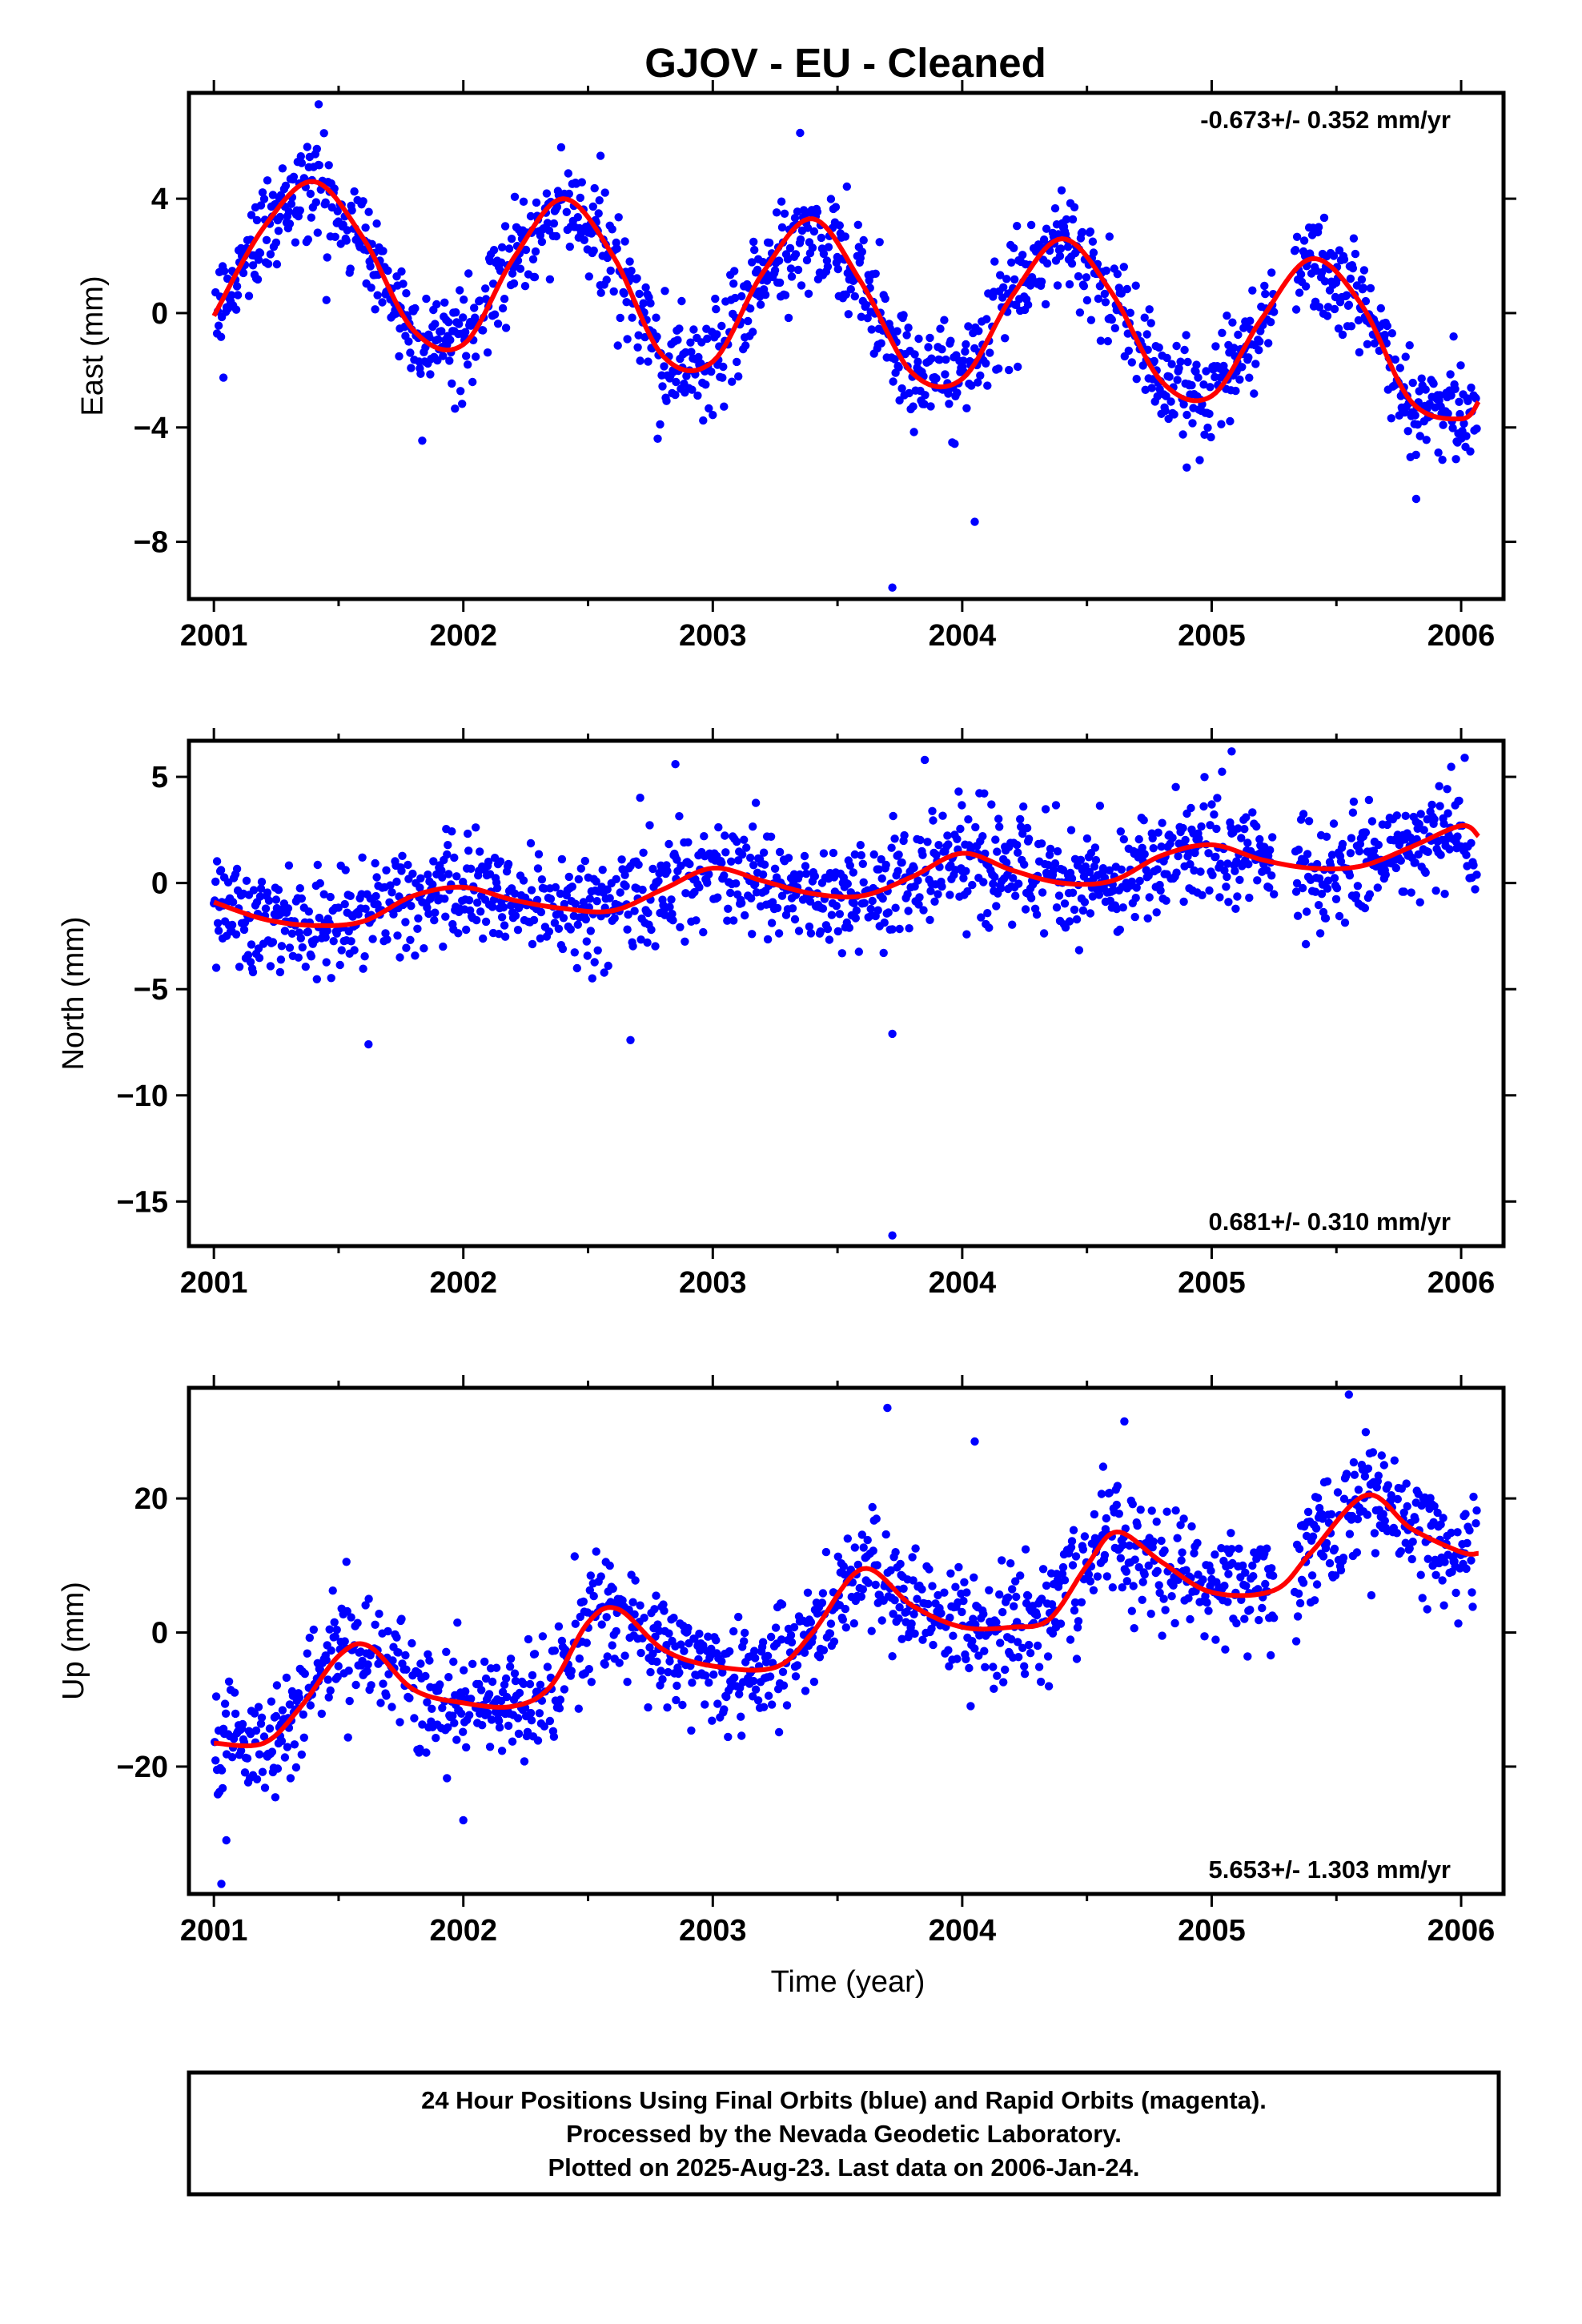  I want to click on north-rate-label: 0.681+/- 0.310 mm/yr, so click(1330, 1222).